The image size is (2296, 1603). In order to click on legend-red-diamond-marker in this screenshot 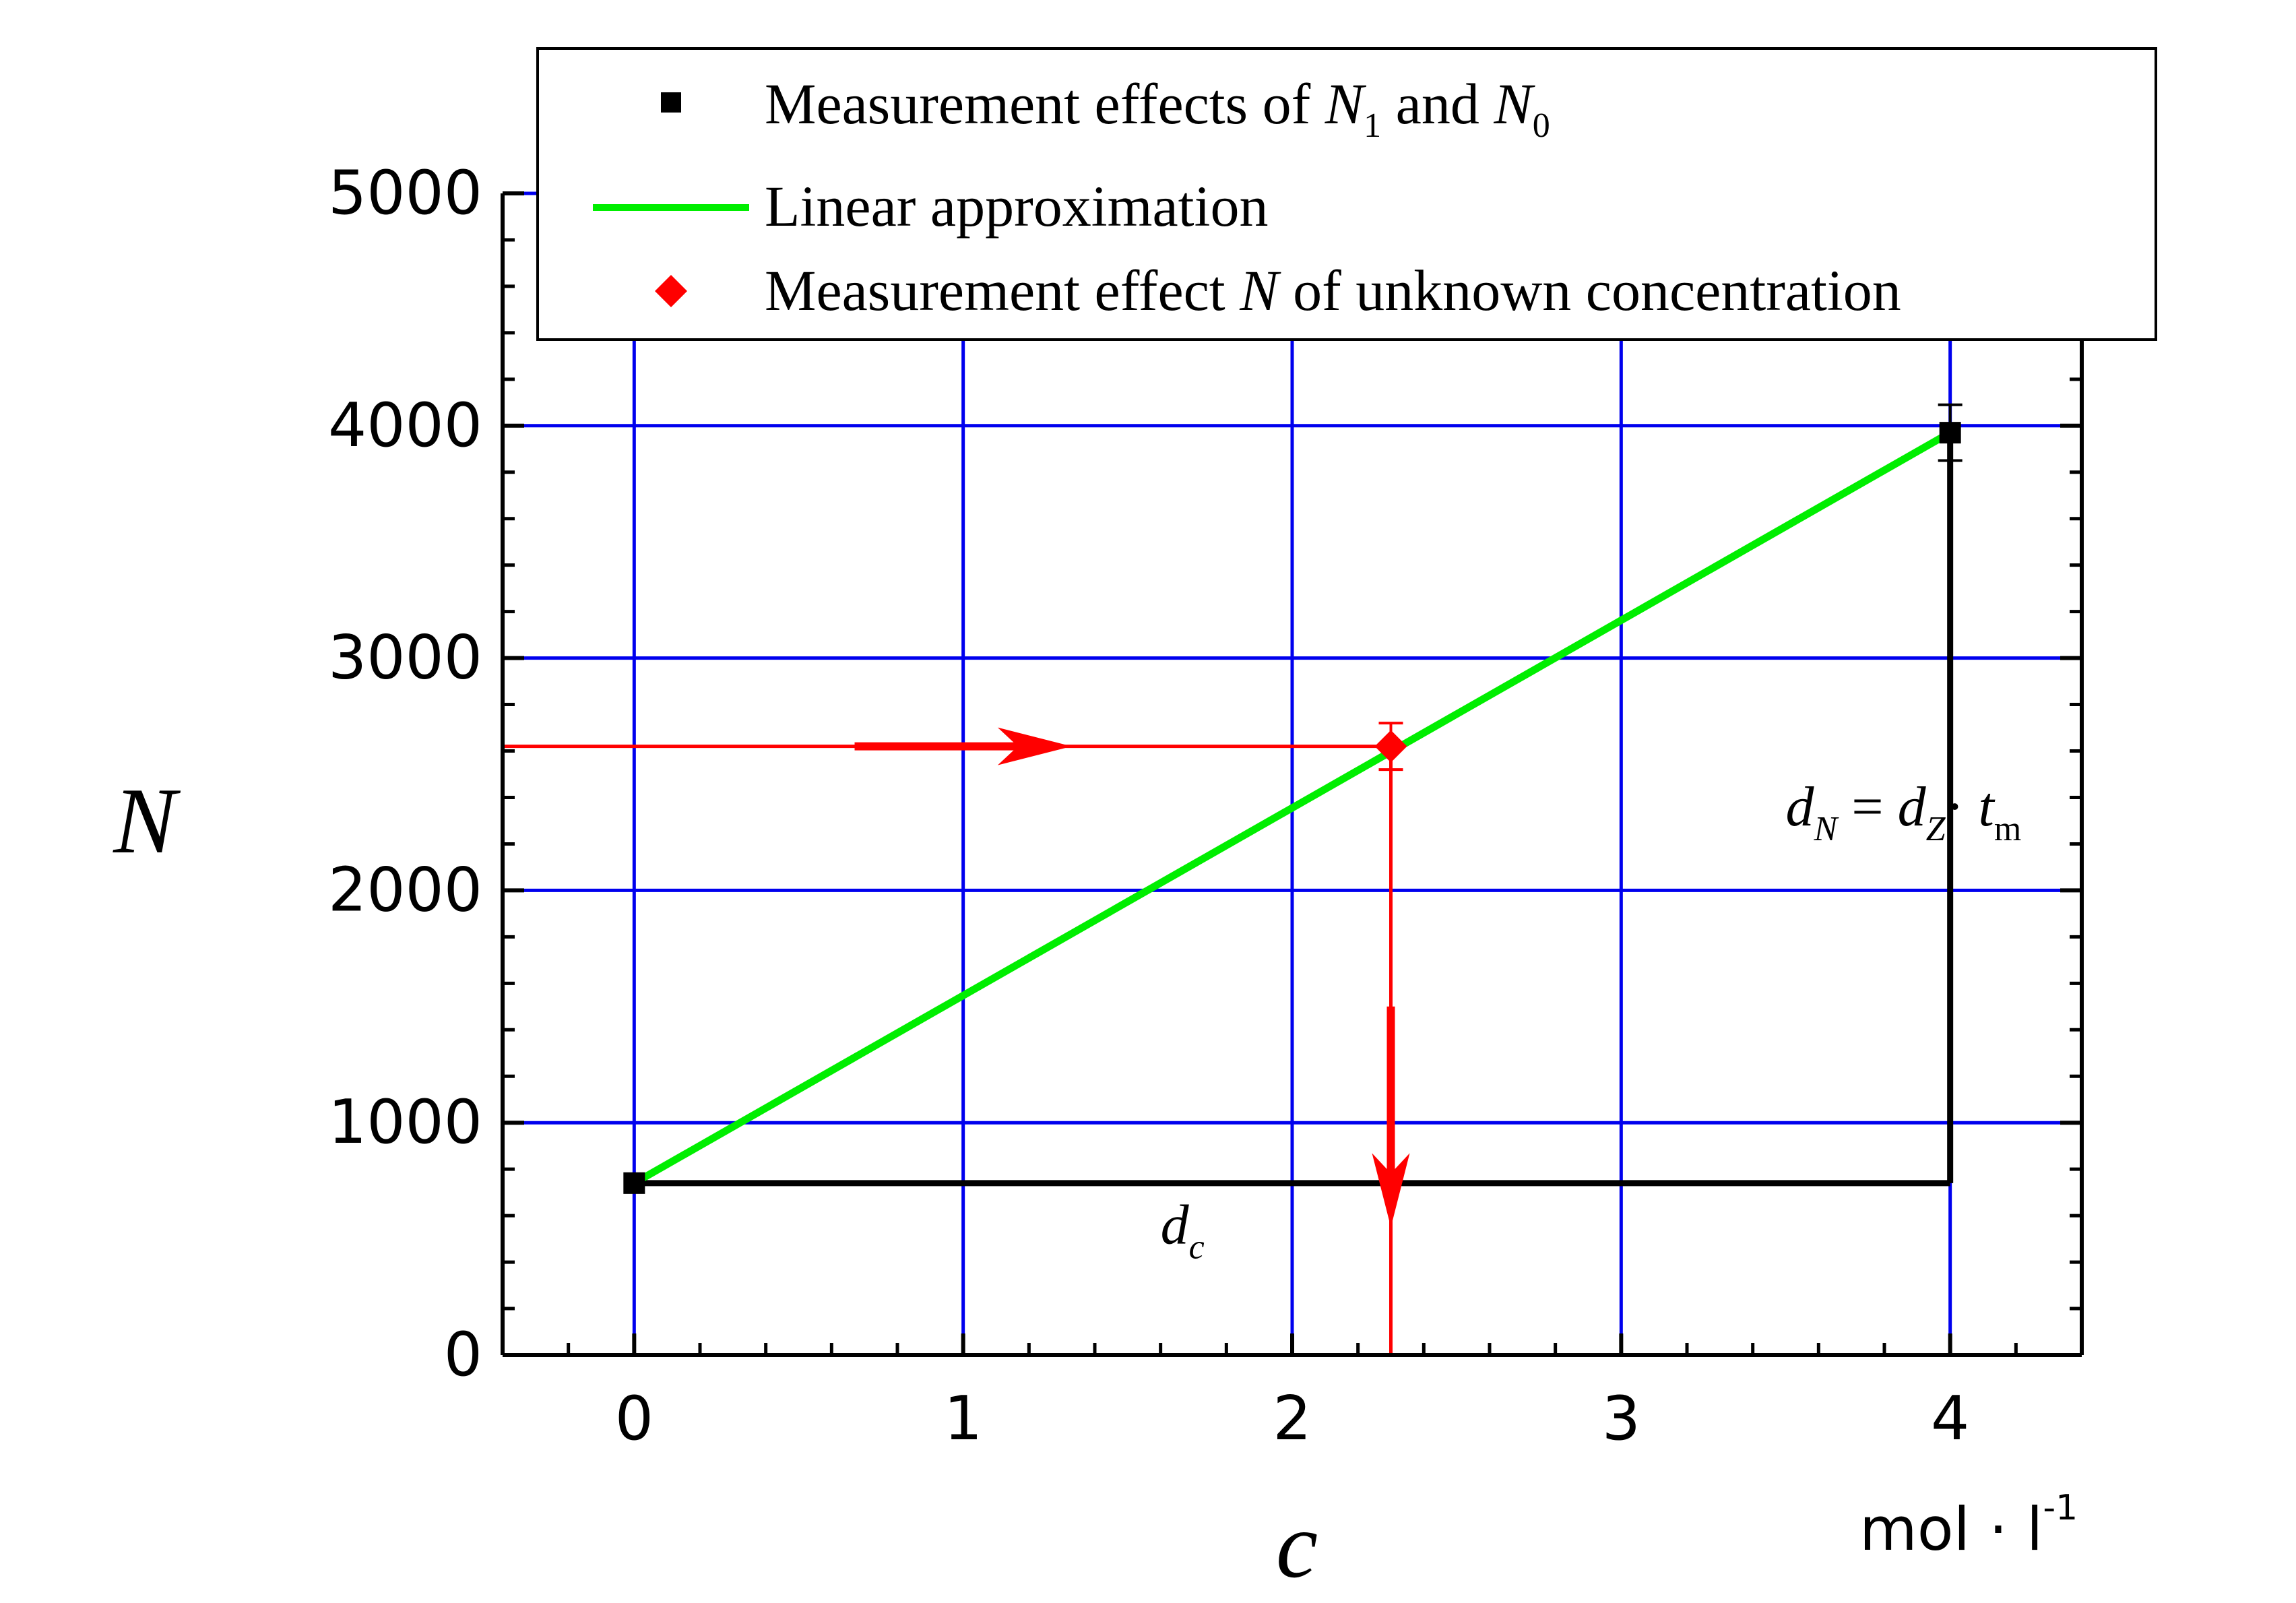, I will do `click(671, 291)`.